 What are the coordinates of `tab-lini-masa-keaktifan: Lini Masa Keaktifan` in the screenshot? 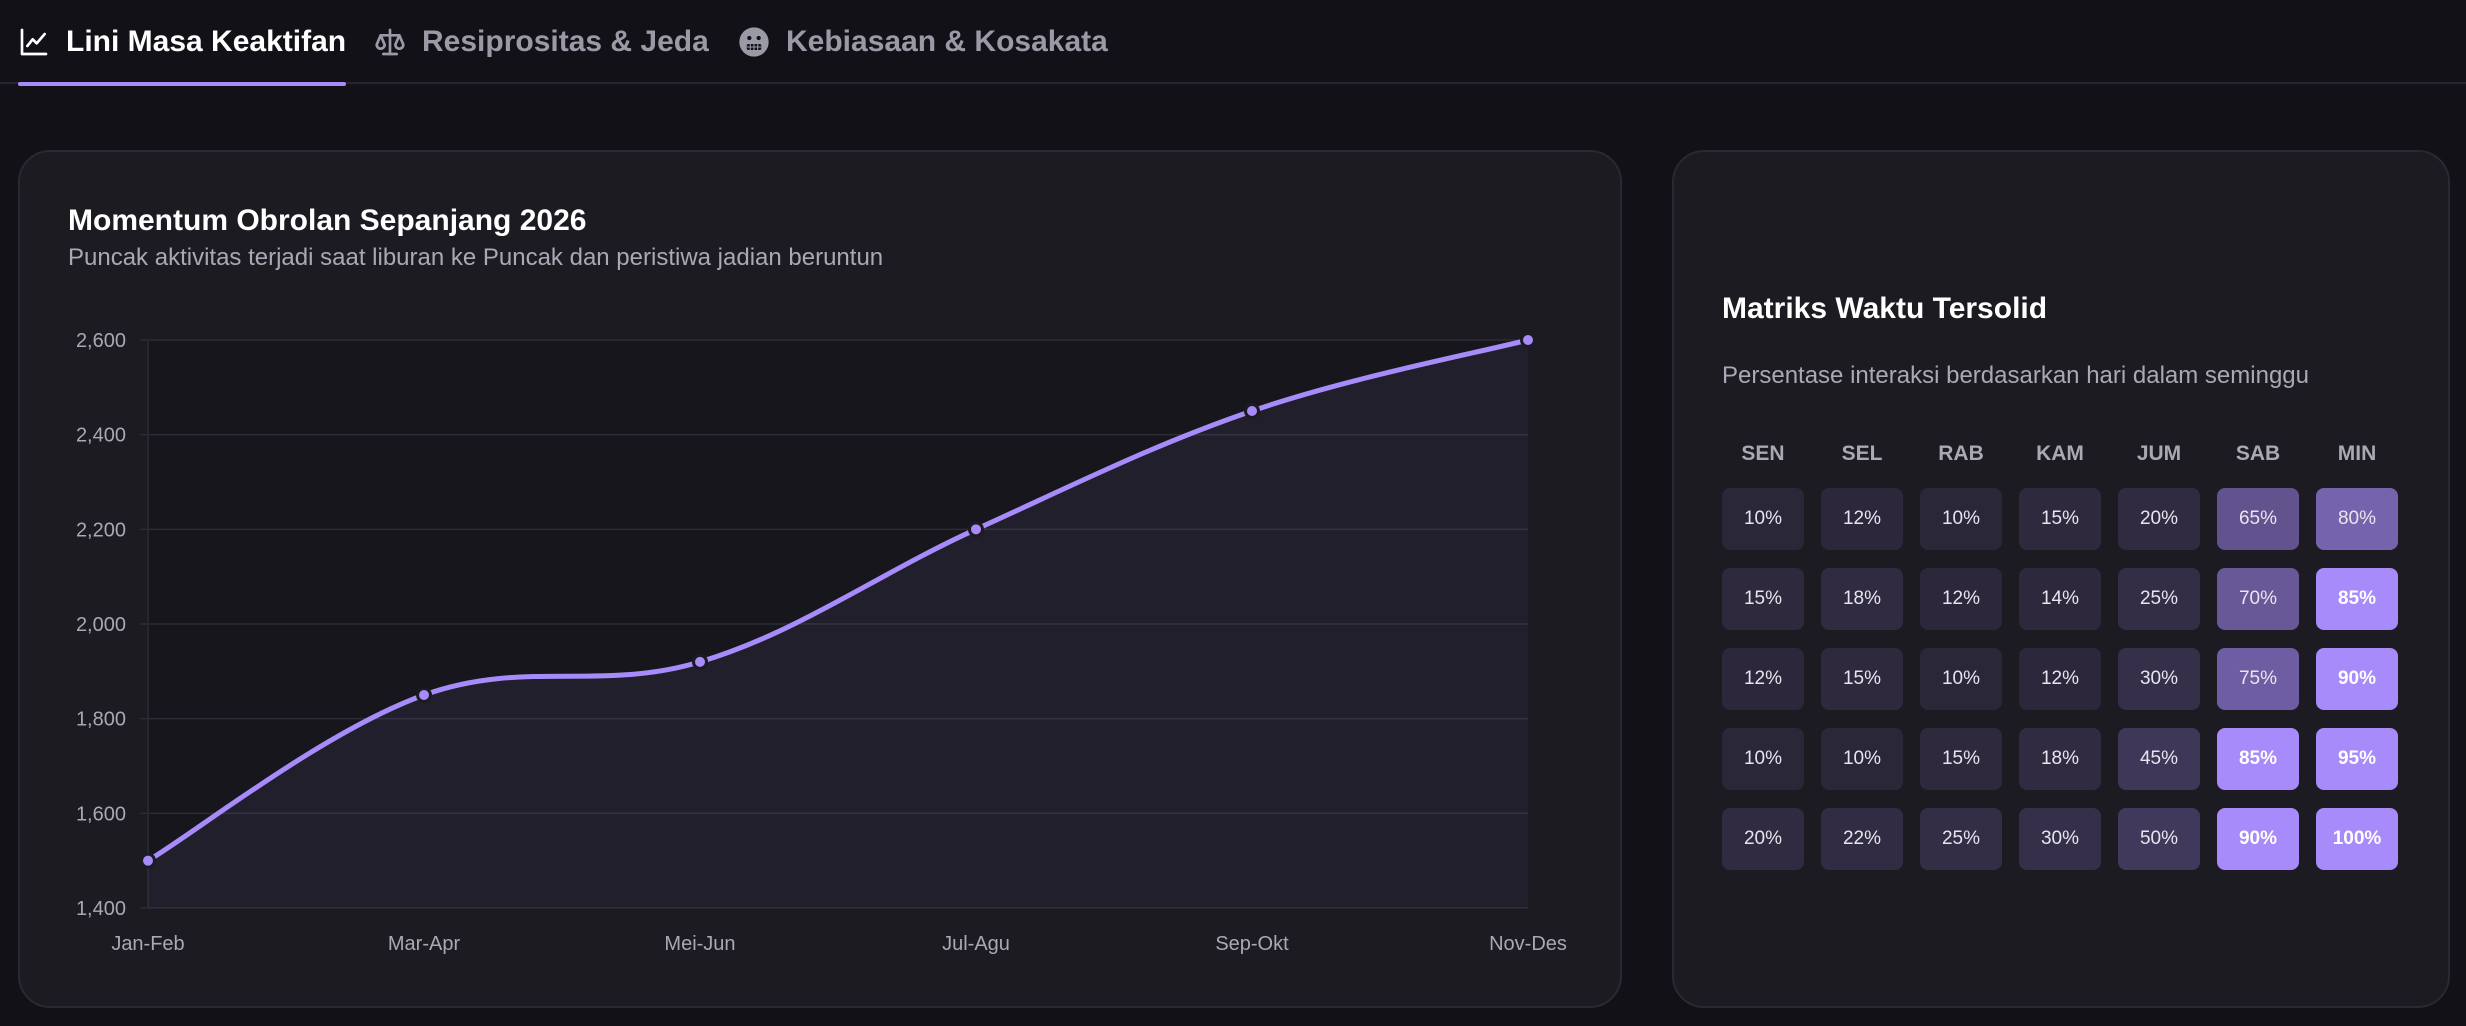 It's located at (182, 43).